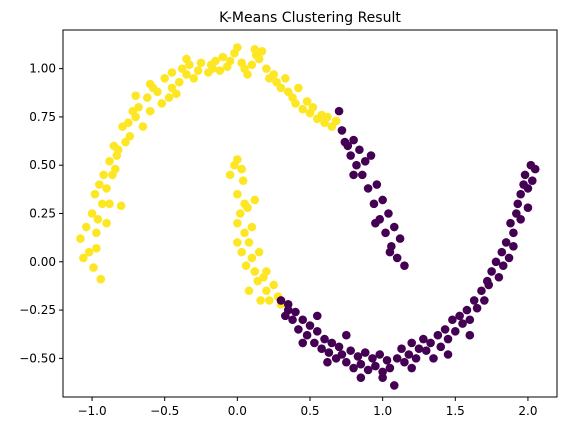 This screenshot has height=433, width=568. Describe the element at coordinates (37, 358) in the screenshot. I see `y-tick-label: −0.50` at that location.